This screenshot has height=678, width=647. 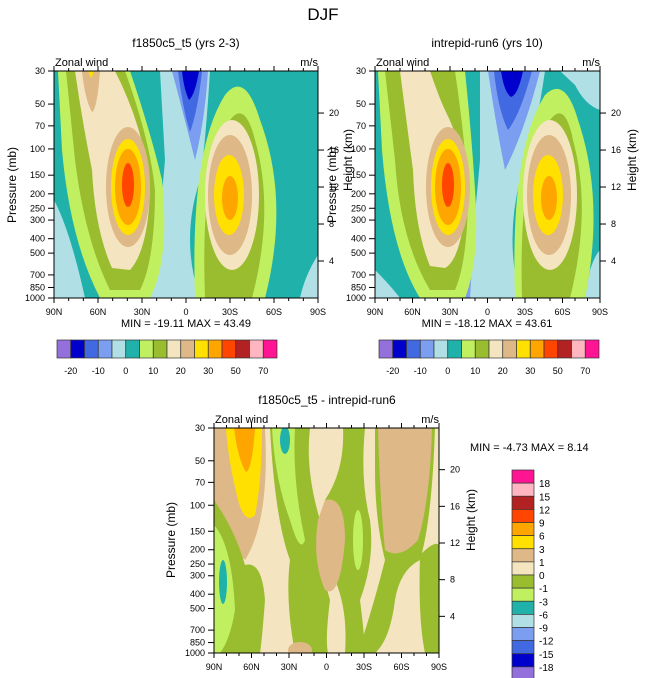 What do you see at coordinates (545, 497) in the screenshot?
I see `colorbar-label: 15` at bounding box center [545, 497].